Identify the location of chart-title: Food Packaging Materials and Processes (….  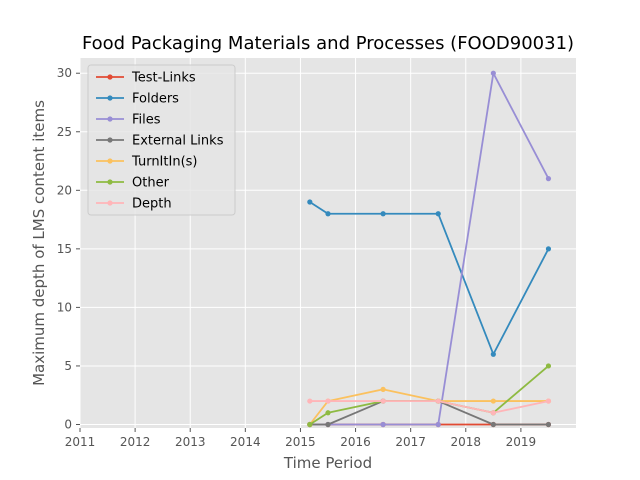
(328, 43).